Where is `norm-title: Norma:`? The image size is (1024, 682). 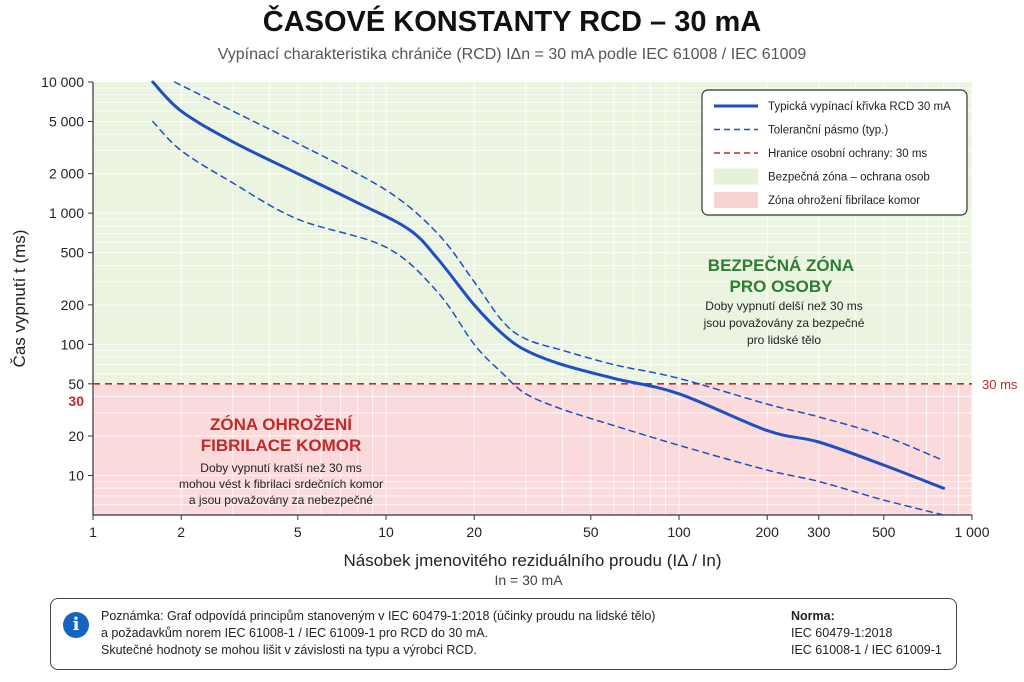 norm-title: Norma: is located at coordinates (813, 616).